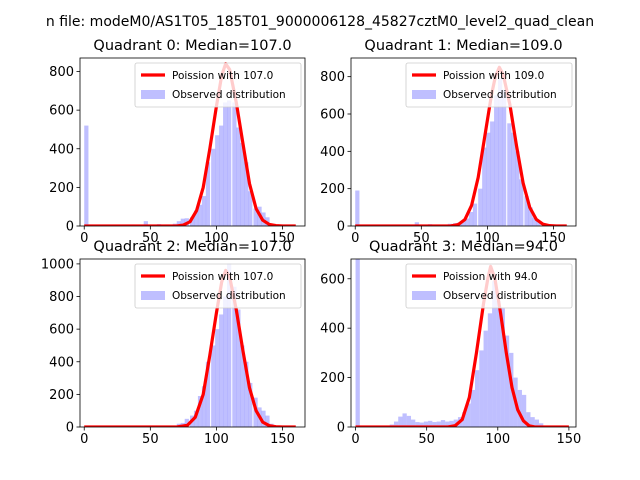 Image resolution: width=640 pixels, height=480 pixels. I want to click on legend: Poission with 109.0 Observed distribution, so click(489, 85).